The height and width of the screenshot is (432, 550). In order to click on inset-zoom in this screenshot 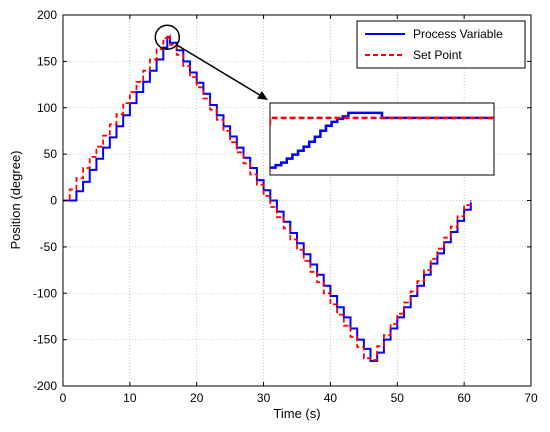, I will do `click(382, 139)`.